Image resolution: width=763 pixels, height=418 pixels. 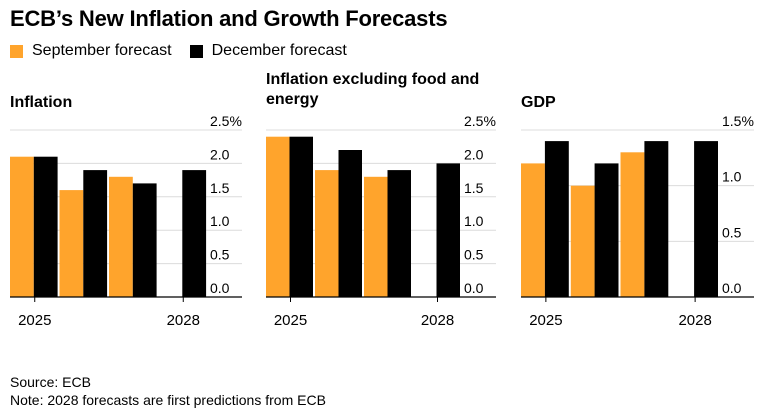 What do you see at coordinates (474, 154) in the screenshot?
I see `y-tick-label-2-4: 2.0` at bounding box center [474, 154].